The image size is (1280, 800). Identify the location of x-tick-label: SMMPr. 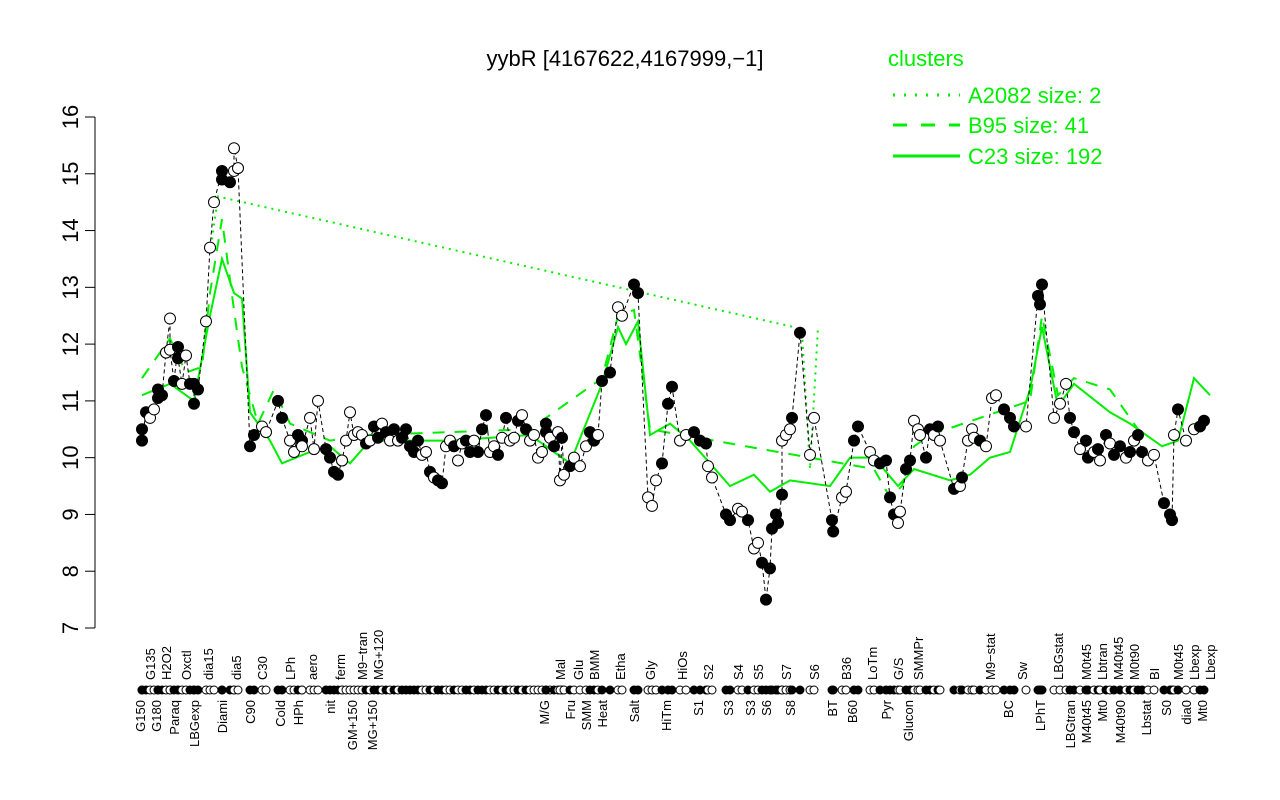
(918, 658).